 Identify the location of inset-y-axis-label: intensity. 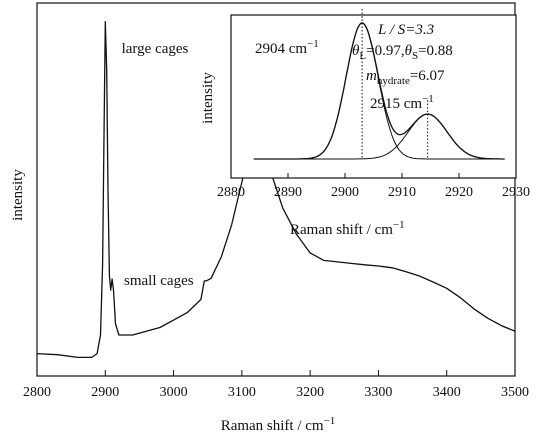
(208, 98).